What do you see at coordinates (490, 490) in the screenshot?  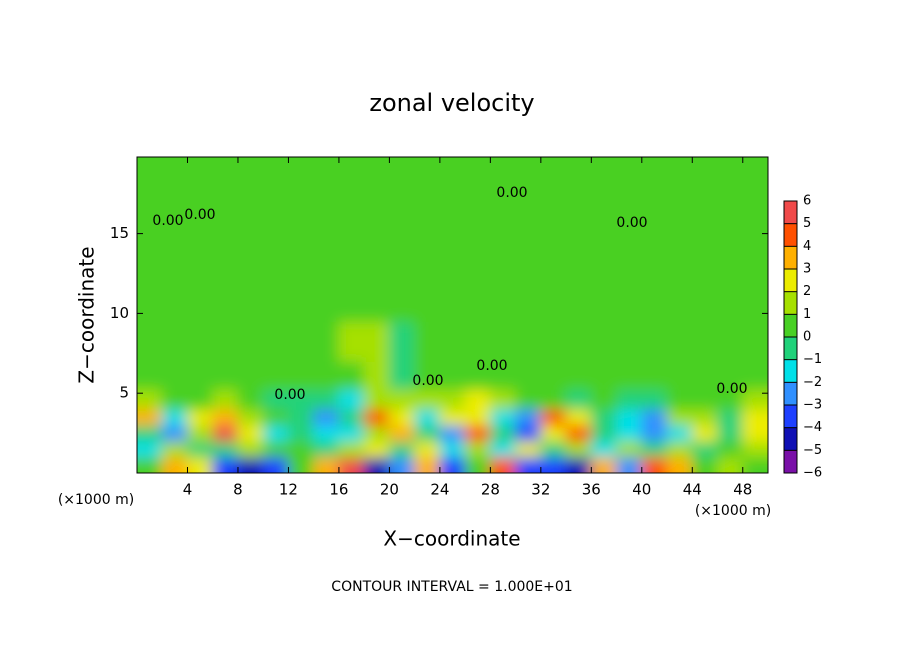 I see `x-tick-label: 28` at bounding box center [490, 490].